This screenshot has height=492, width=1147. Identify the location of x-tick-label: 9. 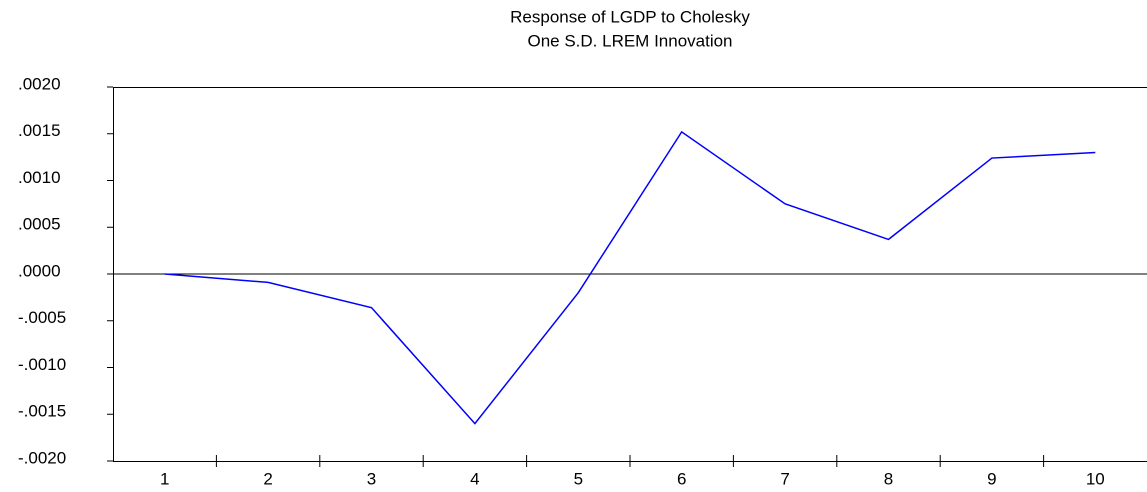
(991, 478).